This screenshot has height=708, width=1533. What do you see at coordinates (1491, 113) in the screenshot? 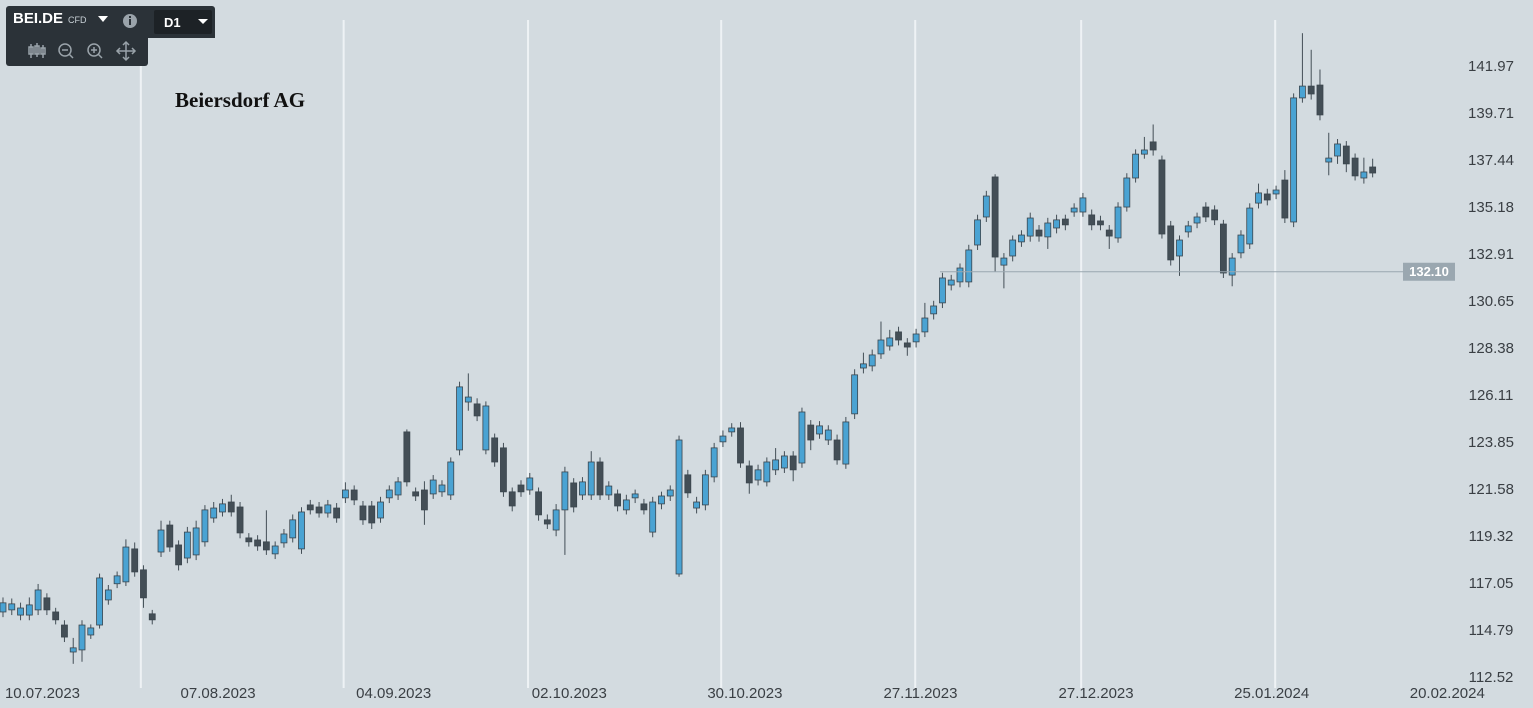
I see `y-tick-label: 139.71` at bounding box center [1491, 113].